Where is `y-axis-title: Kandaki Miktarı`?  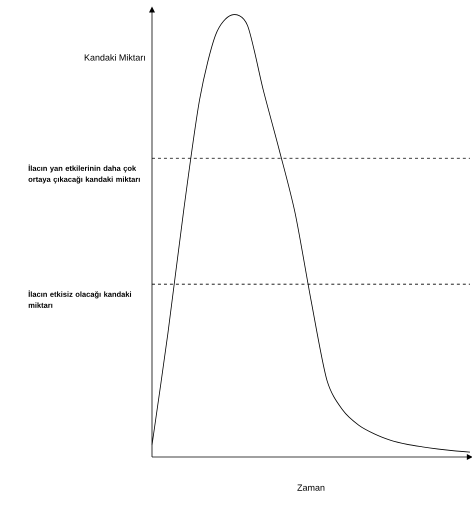 y-axis-title: Kandaki Miktarı is located at coordinates (114, 57).